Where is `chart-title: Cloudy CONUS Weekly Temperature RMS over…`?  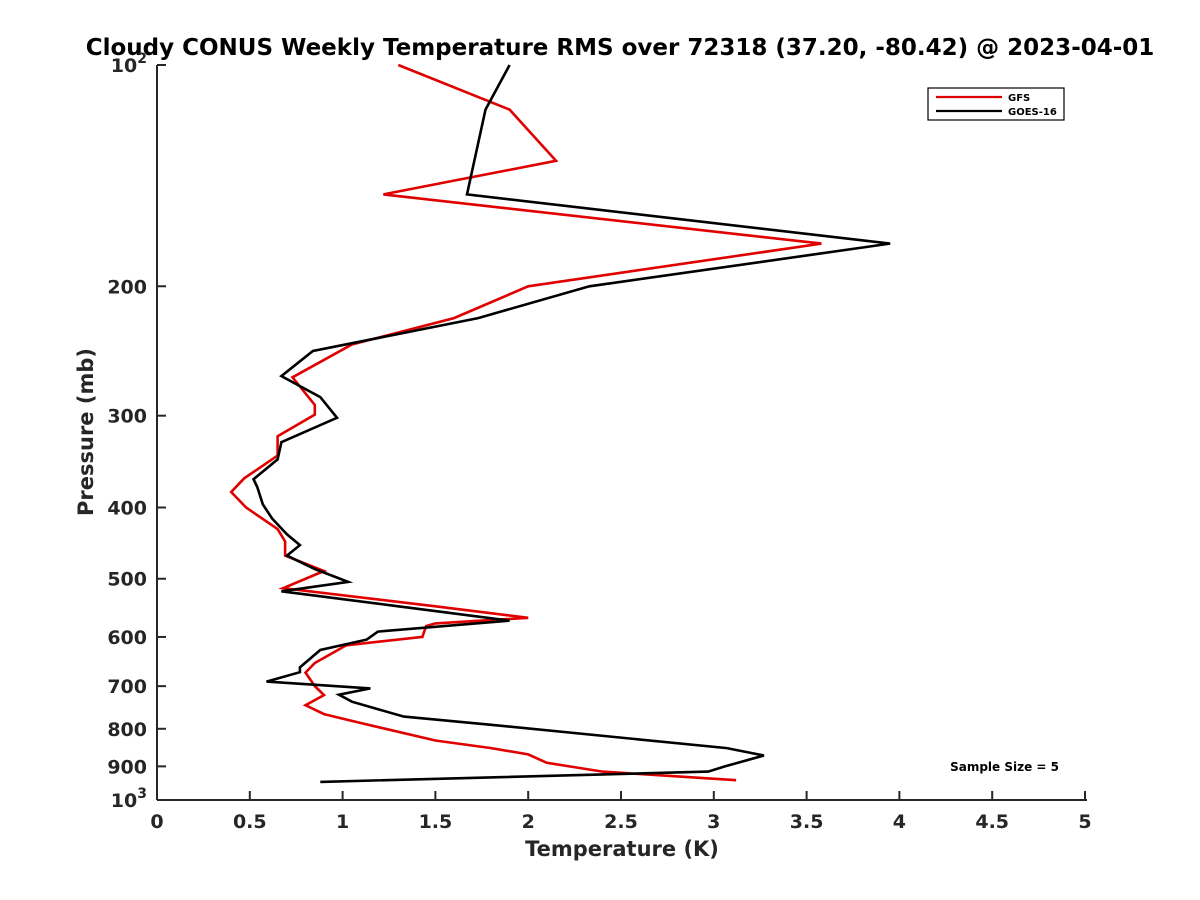 chart-title: Cloudy CONUS Weekly Temperature RMS over… is located at coordinates (620, 48).